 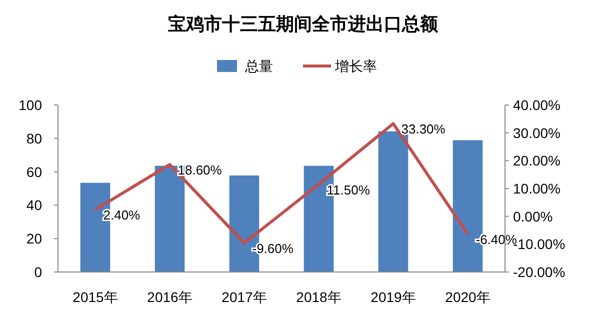 What do you see at coordinates (467, 297) in the screenshot?
I see `x-tick-label: 2020年` at bounding box center [467, 297].